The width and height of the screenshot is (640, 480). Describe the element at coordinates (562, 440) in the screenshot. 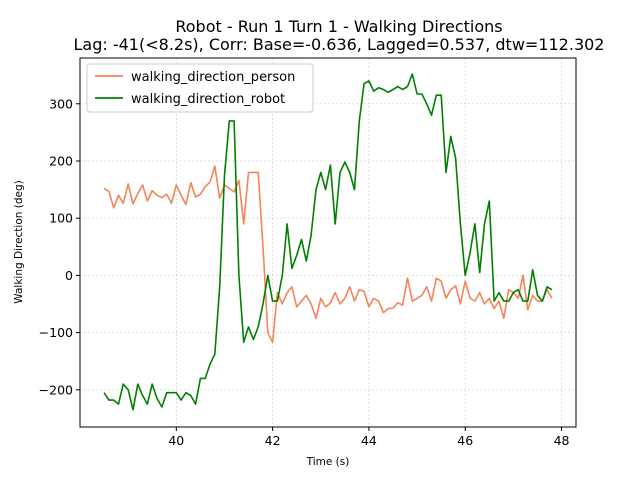

I see `x-tick-label: 48` at that location.